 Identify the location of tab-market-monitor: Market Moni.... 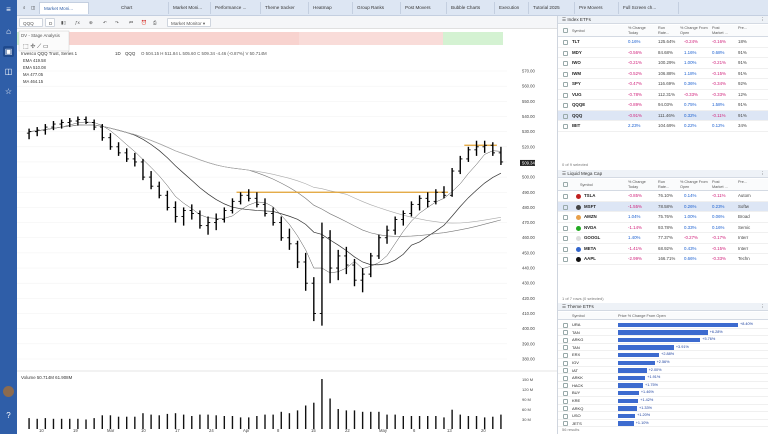
(64, 8).